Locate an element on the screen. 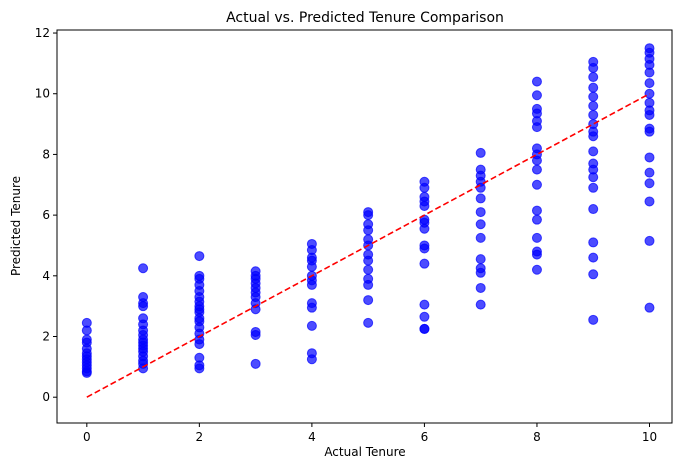 This screenshot has height=468, width=687. x-tick-label: 6 is located at coordinates (425, 437).